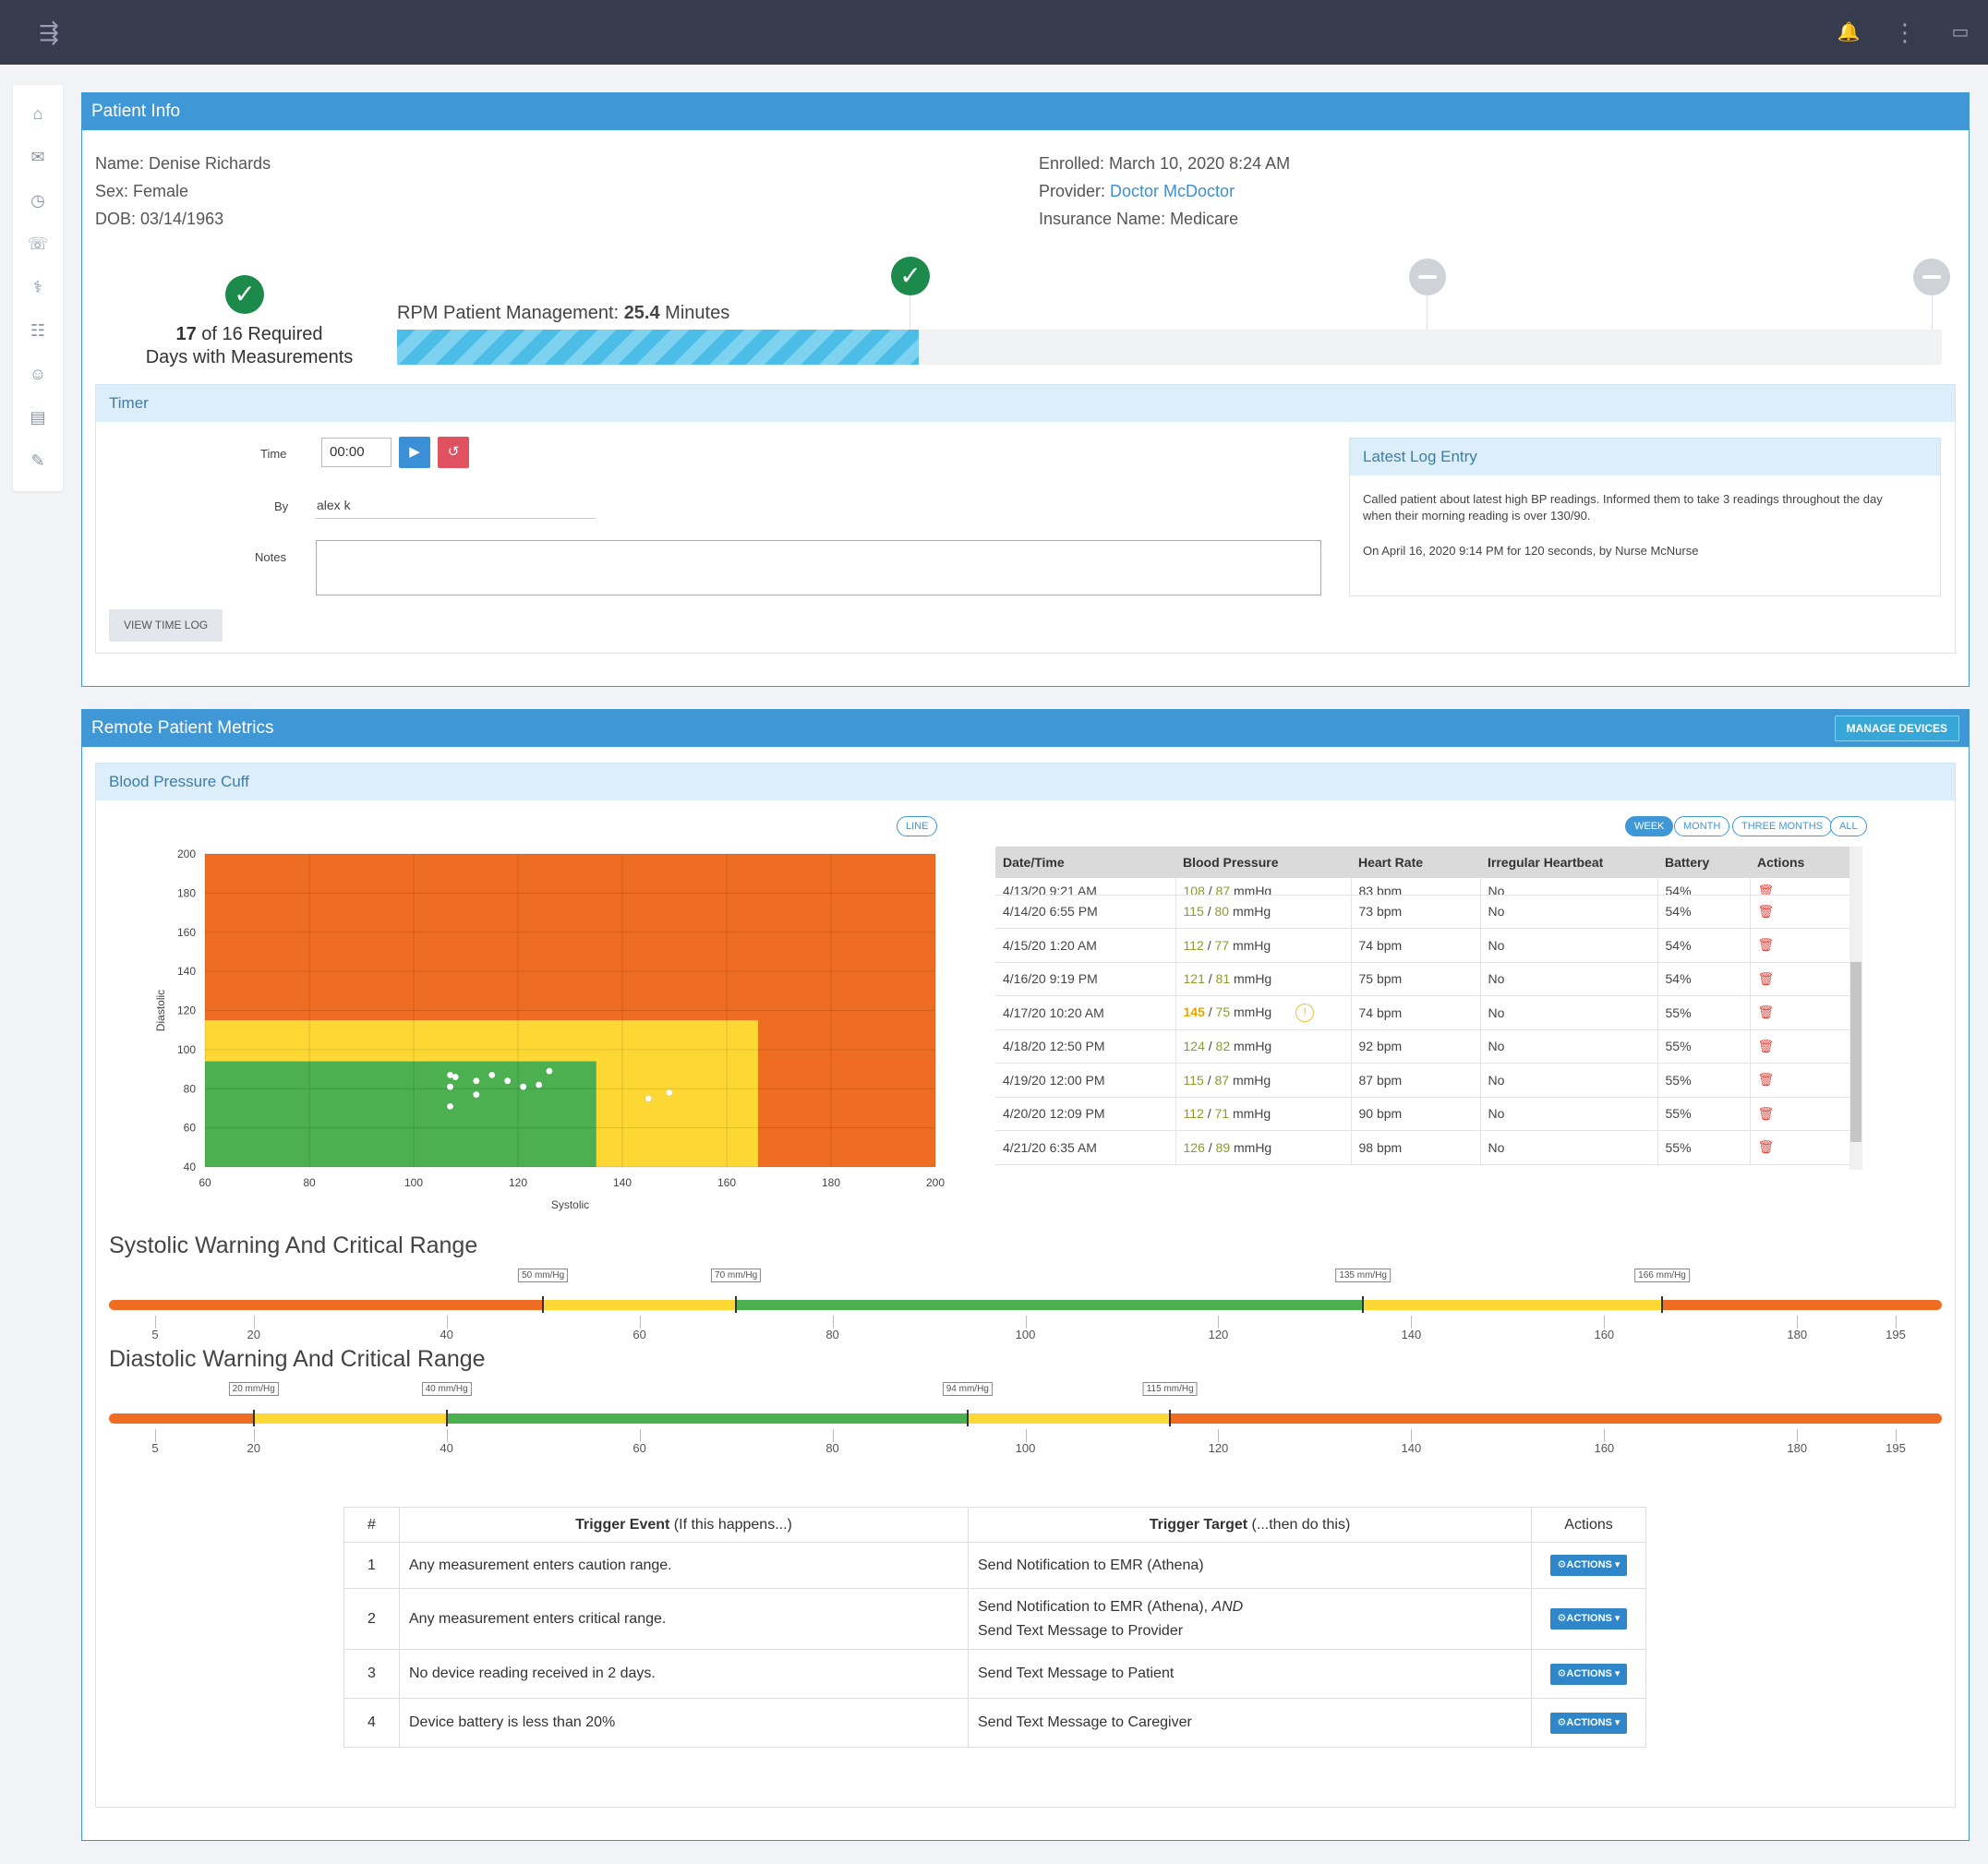  I want to click on heart-rate-cell: 74 bpm, so click(1415, 946).